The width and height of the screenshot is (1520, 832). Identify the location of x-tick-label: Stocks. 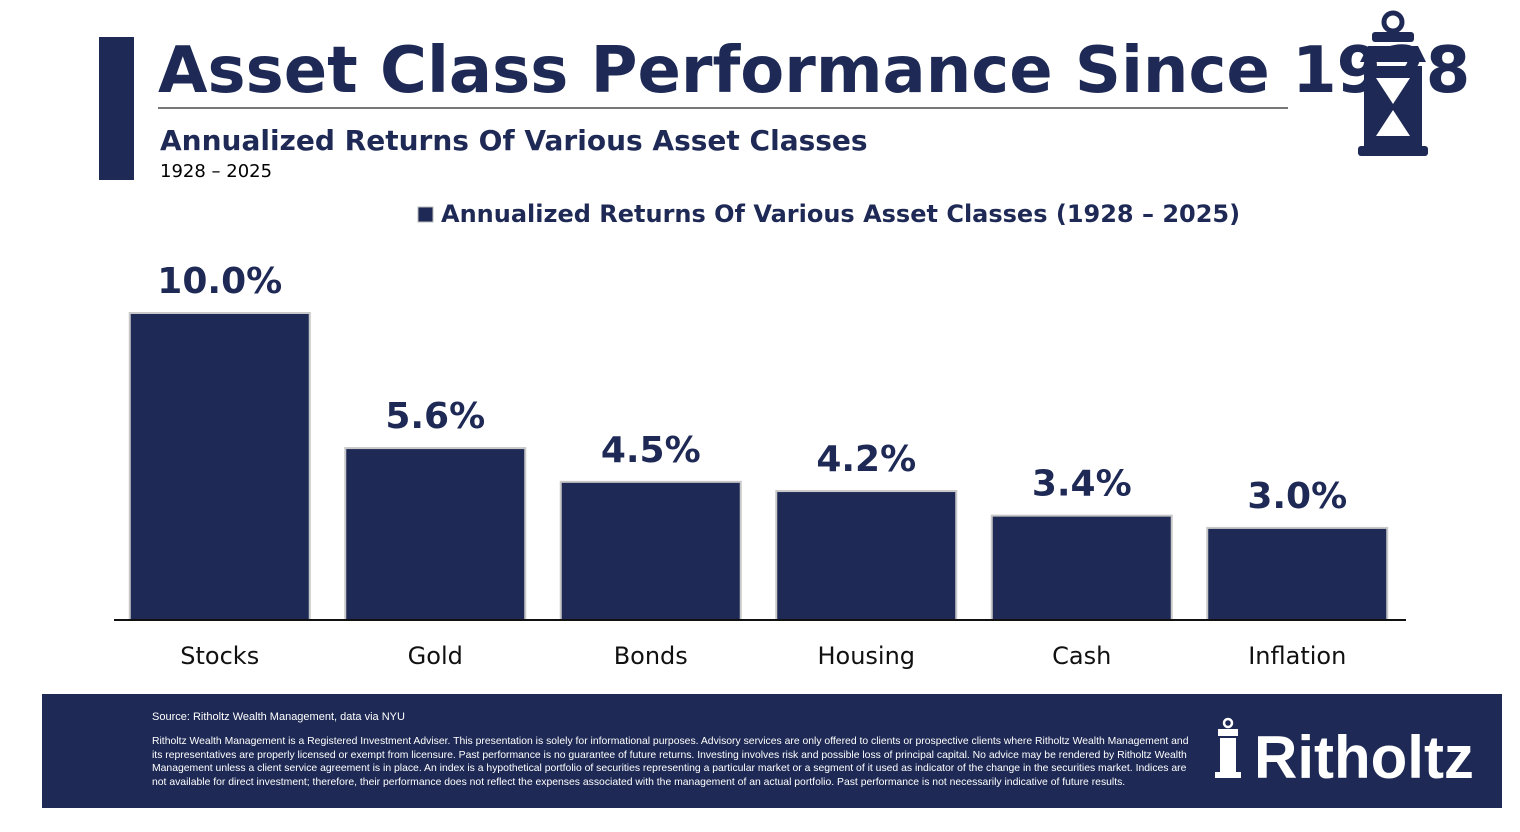
(219, 656).